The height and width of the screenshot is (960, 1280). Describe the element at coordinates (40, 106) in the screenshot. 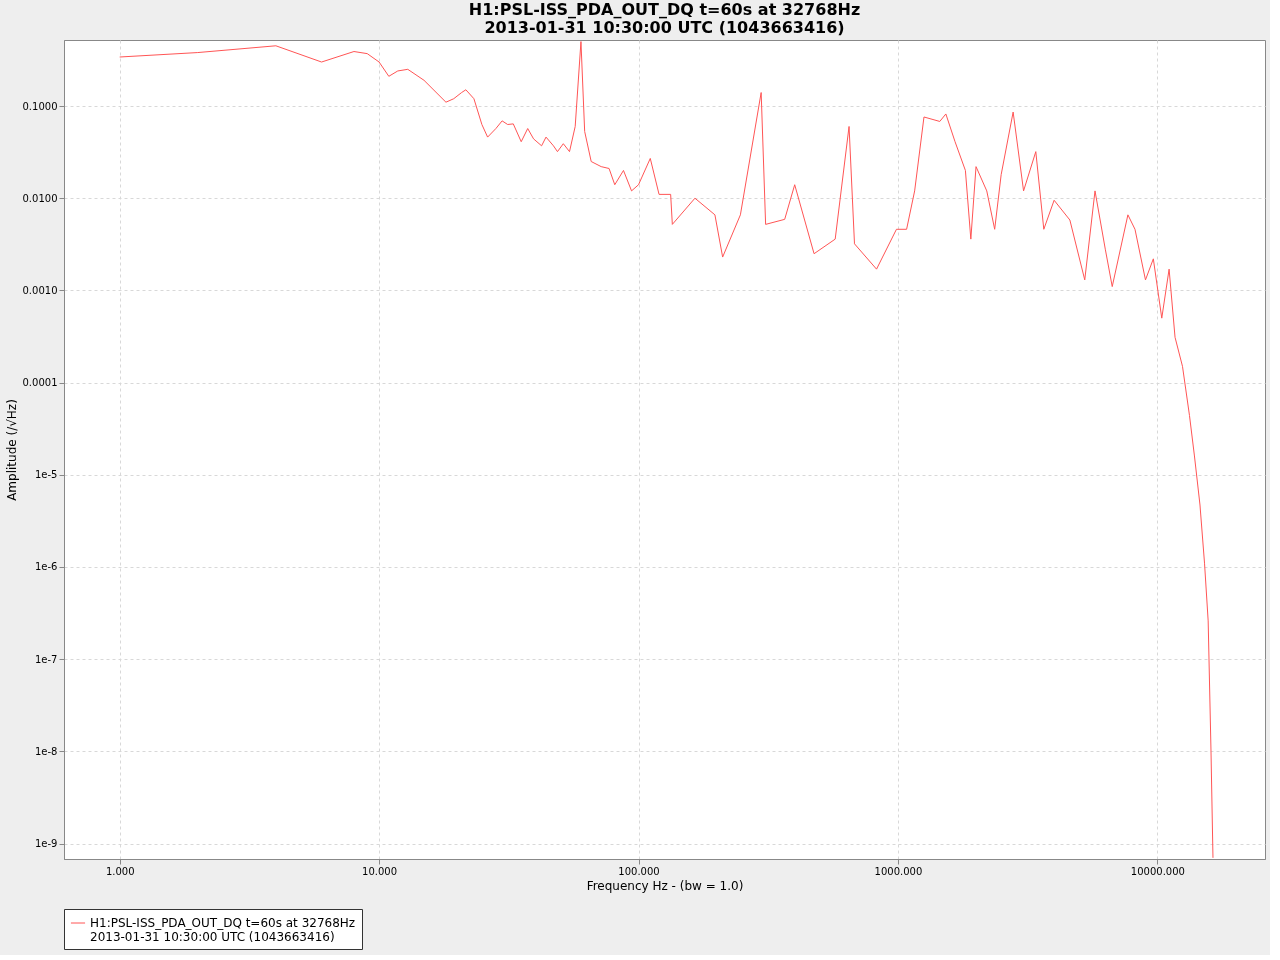

I see `y-tick-label: 0.1000` at that location.